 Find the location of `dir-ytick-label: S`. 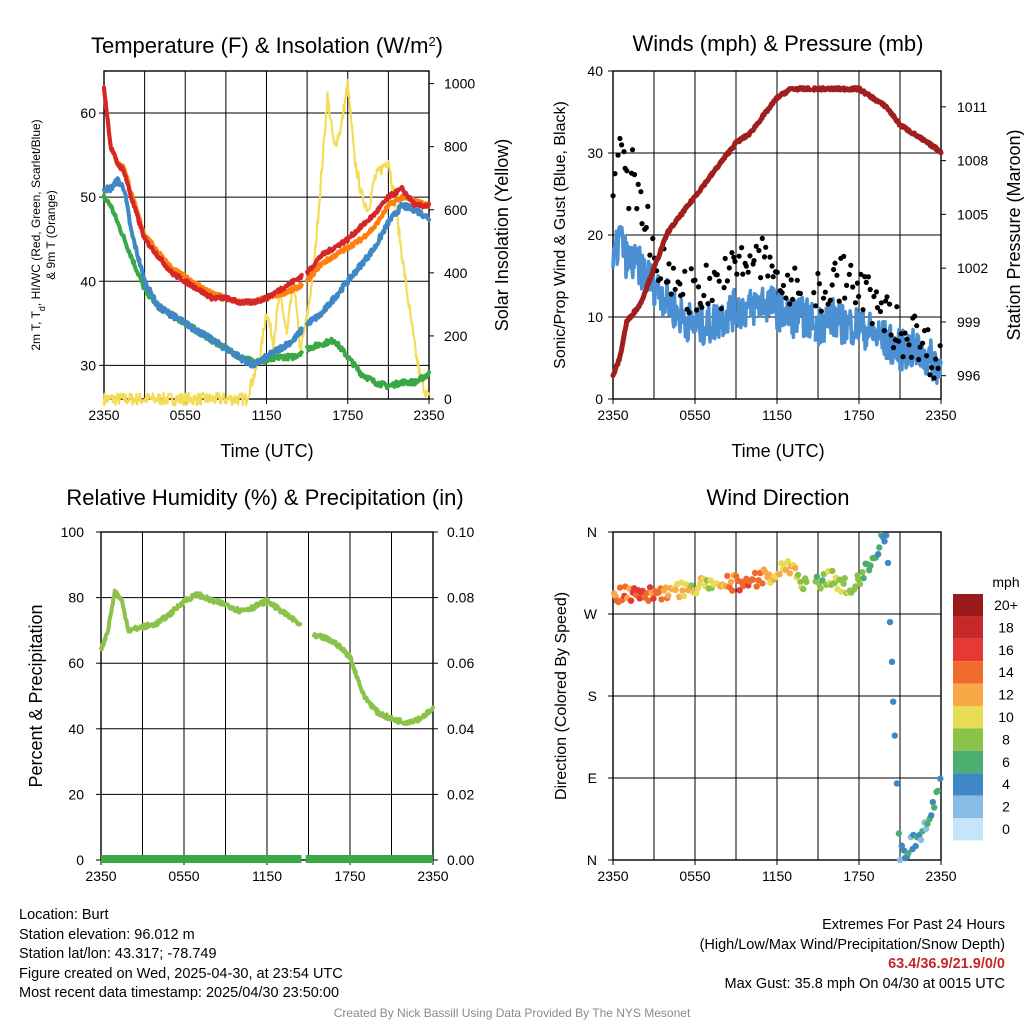

dir-ytick-label: S is located at coordinates (592, 696).